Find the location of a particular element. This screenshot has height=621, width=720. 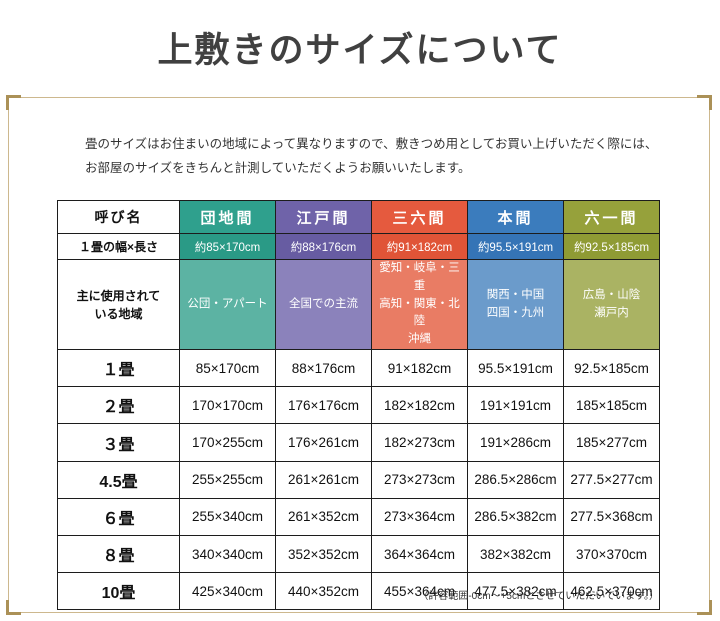

frame-corner-bottom-right is located at coordinates (704, 607).